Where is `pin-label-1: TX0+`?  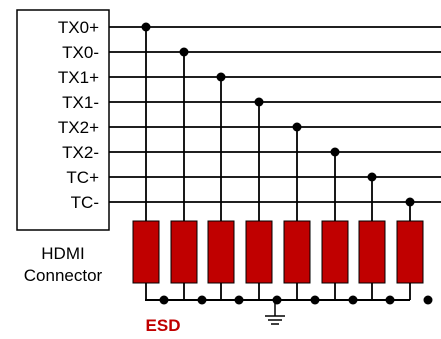
pin-label-1: TX0+ is located at coordinates (78, 27).